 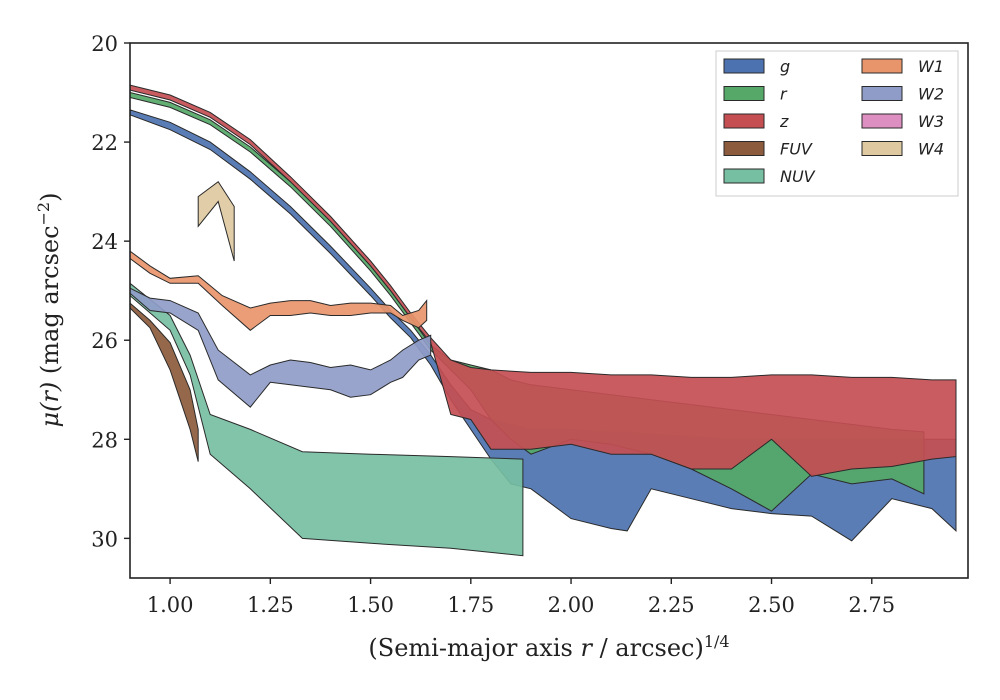 I want to click on y-tick-label: 24, so click(x=104, y=242).